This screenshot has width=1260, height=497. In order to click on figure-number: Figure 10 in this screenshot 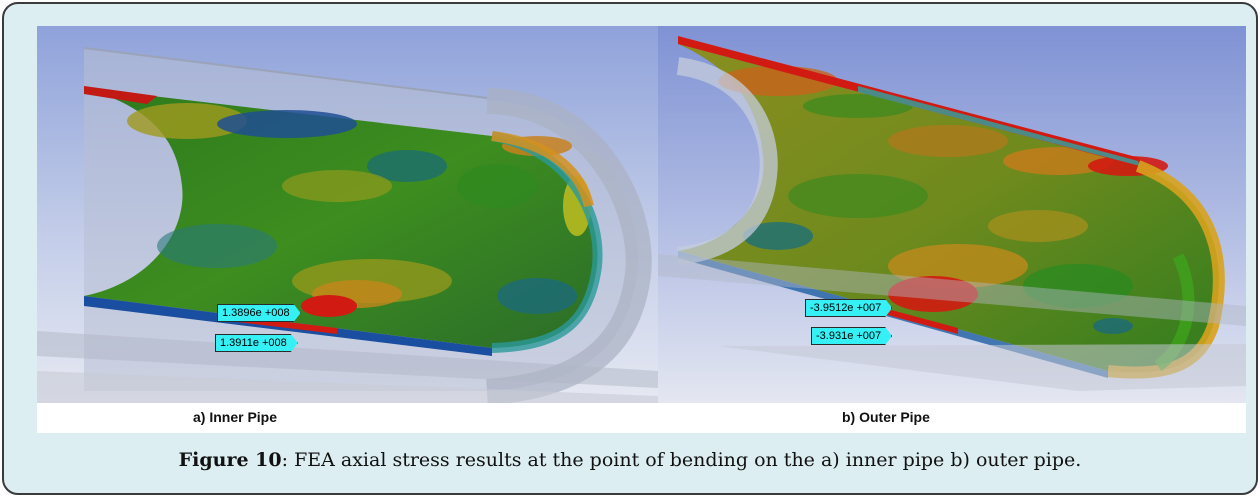, I will do `click(230, 460)`.